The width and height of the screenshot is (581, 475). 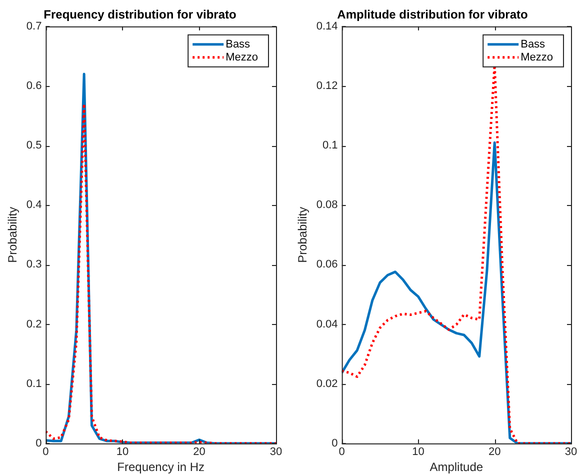 I want to click on chart-title: Amplitude distribution for vibrato, so click(x=432, y=15).